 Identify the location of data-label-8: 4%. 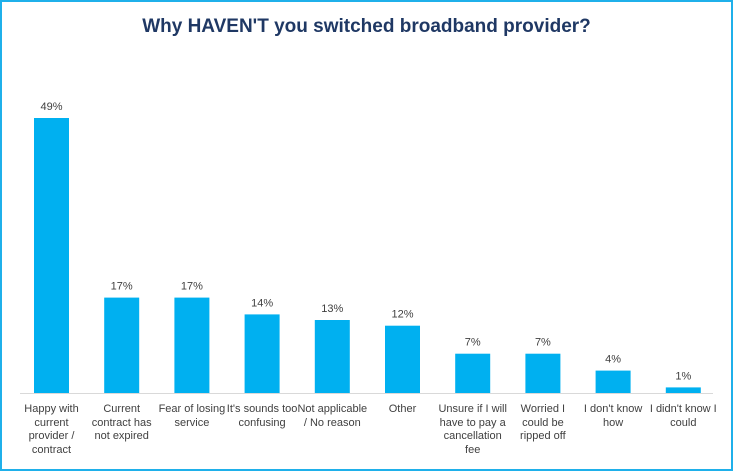
(613, 360).